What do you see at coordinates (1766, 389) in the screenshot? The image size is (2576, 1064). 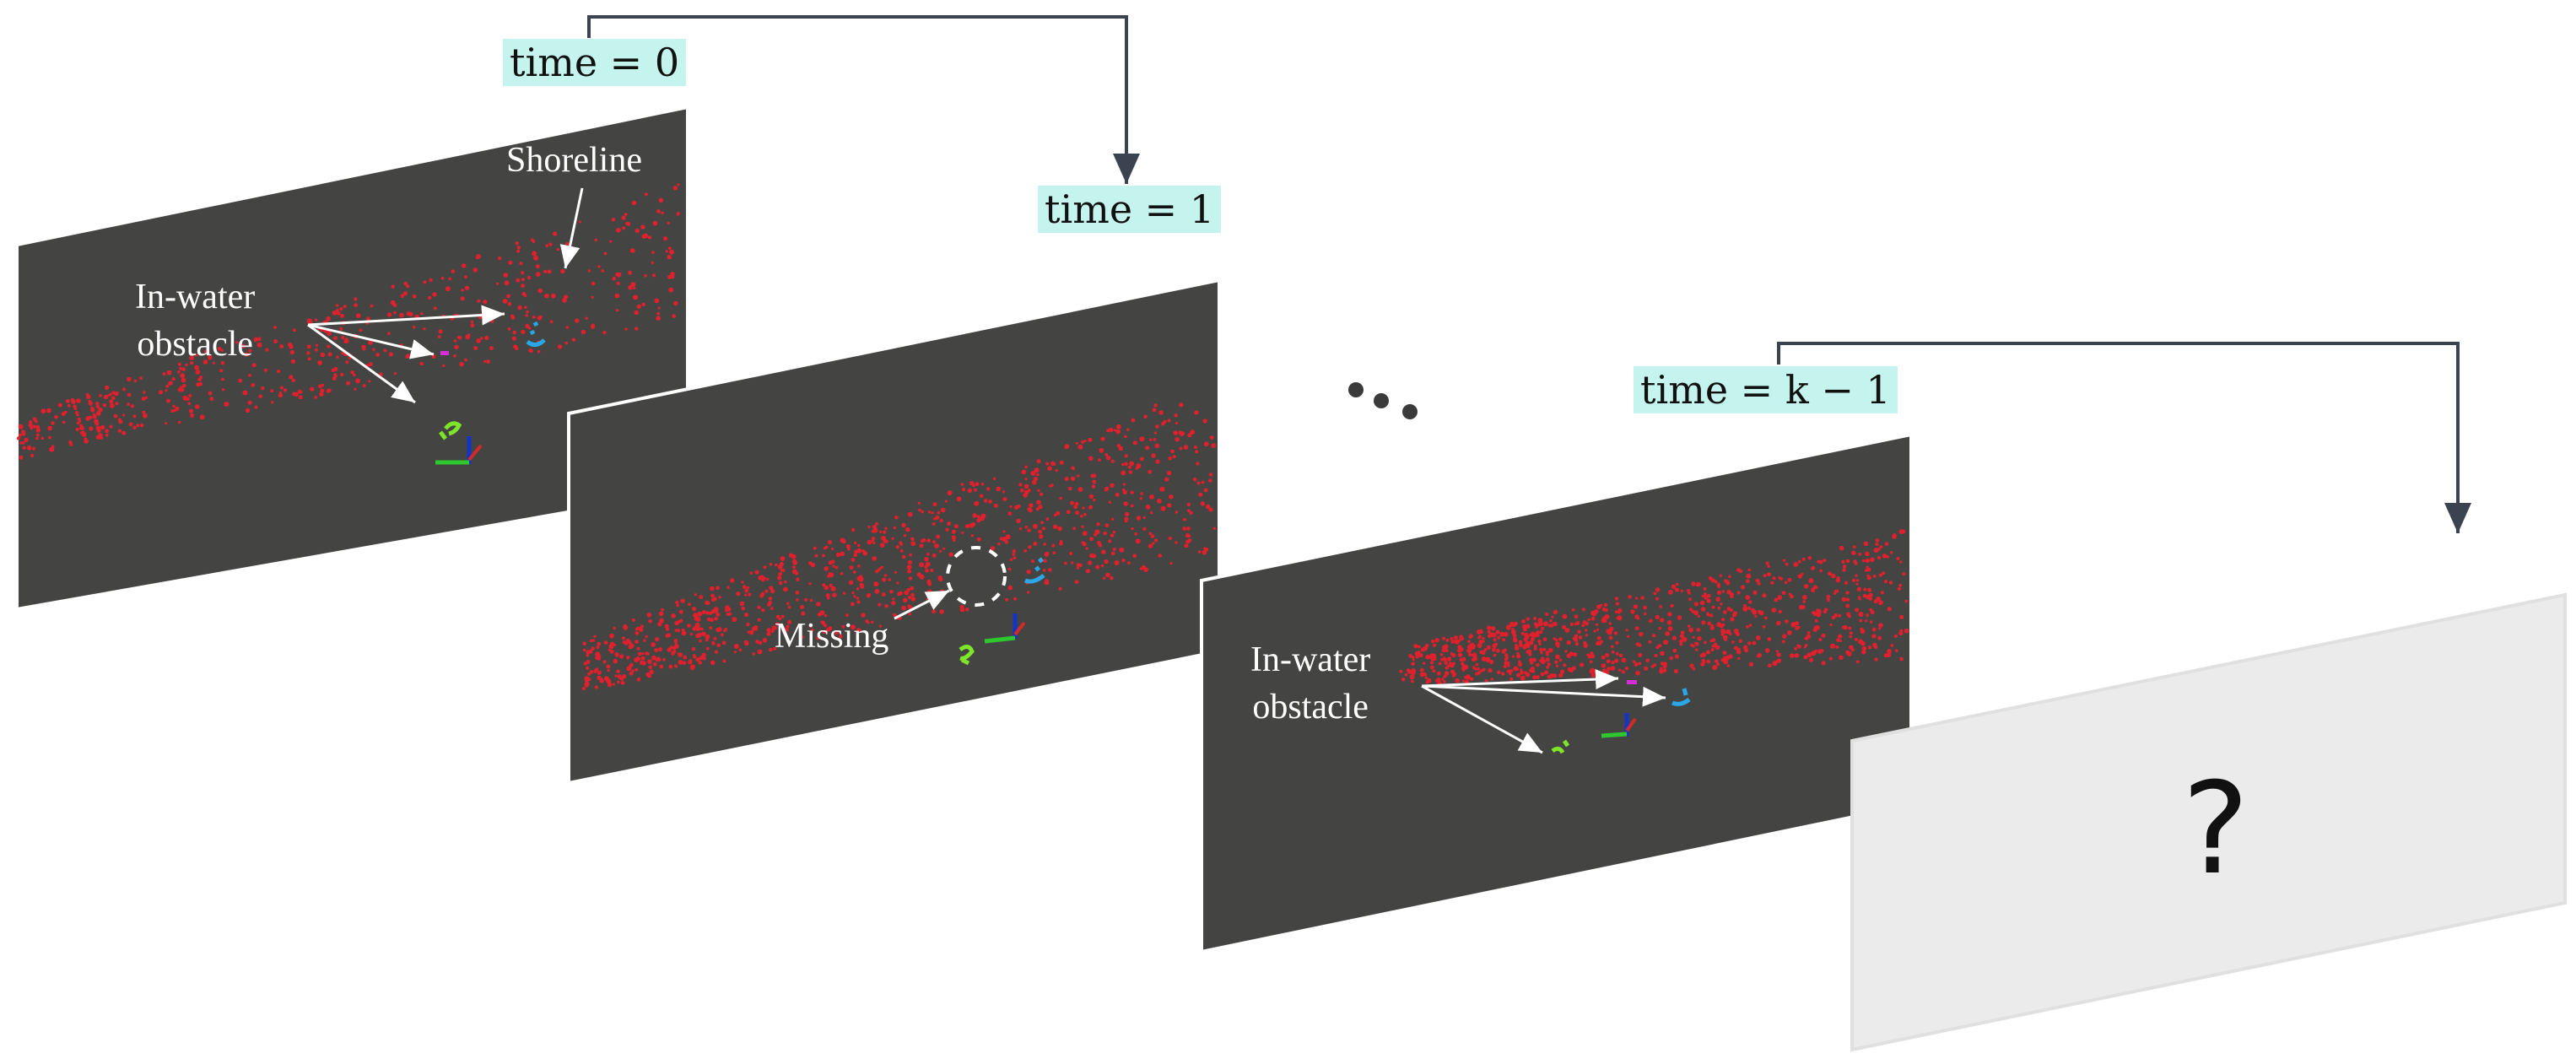 I see `time-label-k-minus-1: time = k − 1` at bounding box center [1766, 389].